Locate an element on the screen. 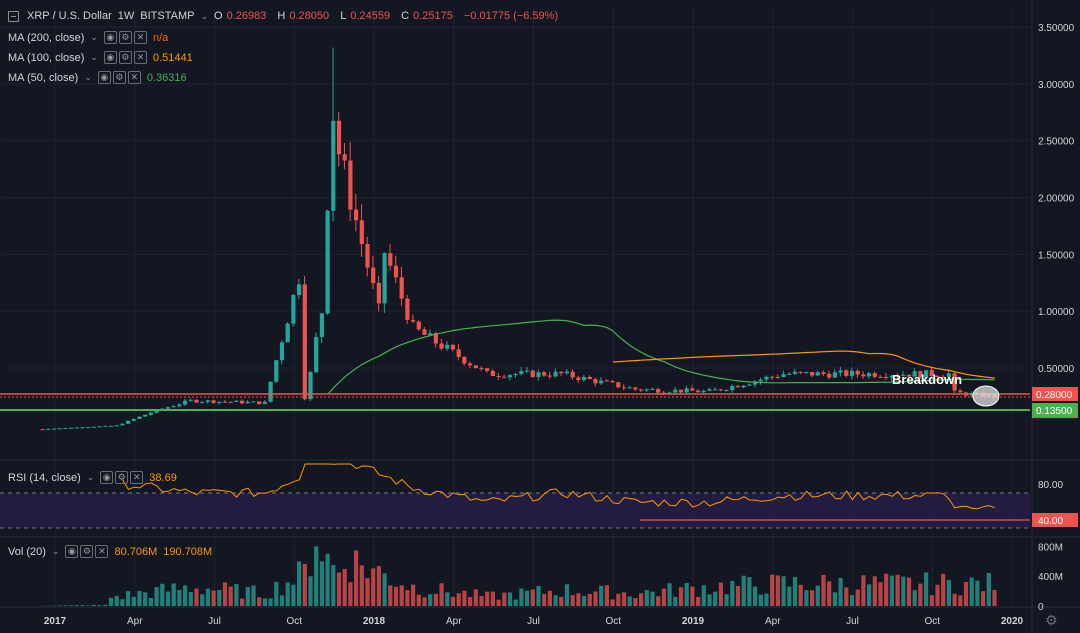 Image resolution: width=1080 pixels, height=633 pixels. rsi-line is located at coordinates (558, 486).